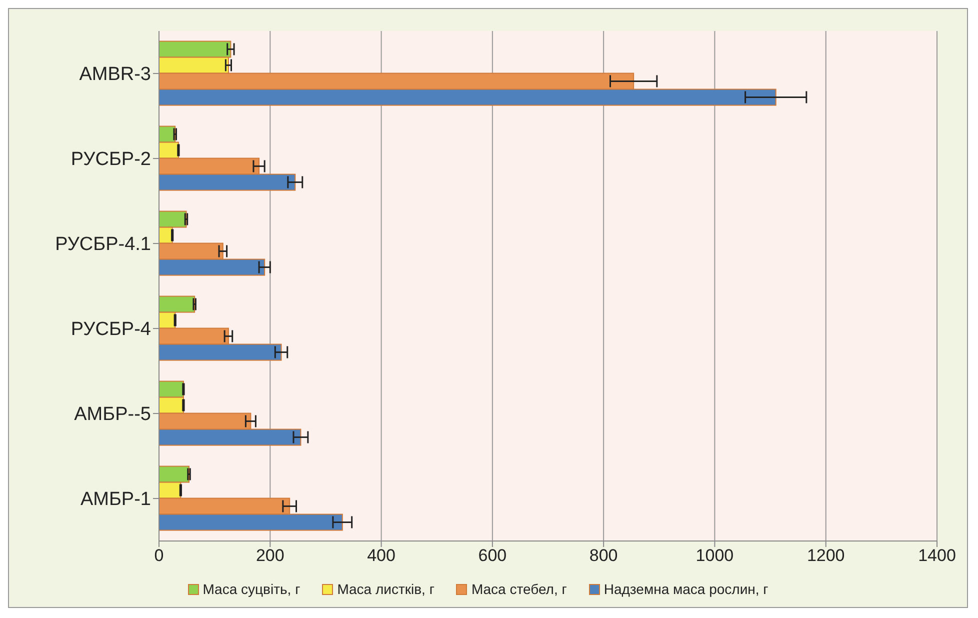 This screenshot has width=978, height=618. What do you see at coordinates (270, 556) in the screenshot?
I see `x-tick-label: 200` at bounding box center [270, 556].